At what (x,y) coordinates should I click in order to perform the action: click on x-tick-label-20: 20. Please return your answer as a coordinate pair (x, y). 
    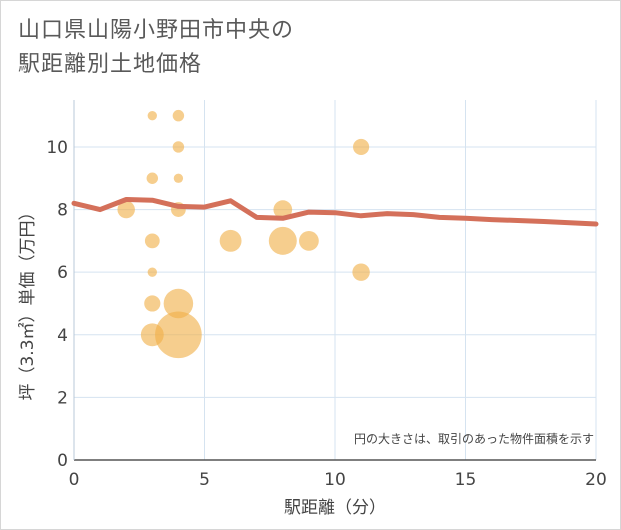
    Looking at the image, I should click on (596, 480).